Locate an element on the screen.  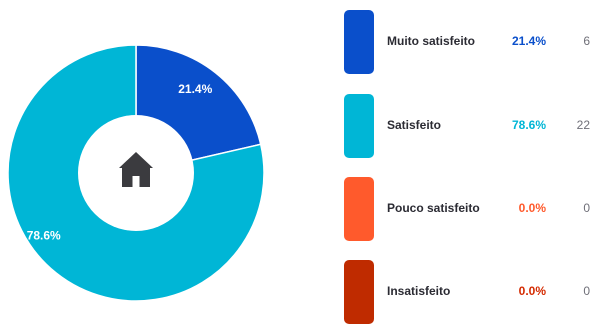
legend-category-label: Muito satisfeito is located at coordinates (431, 41).